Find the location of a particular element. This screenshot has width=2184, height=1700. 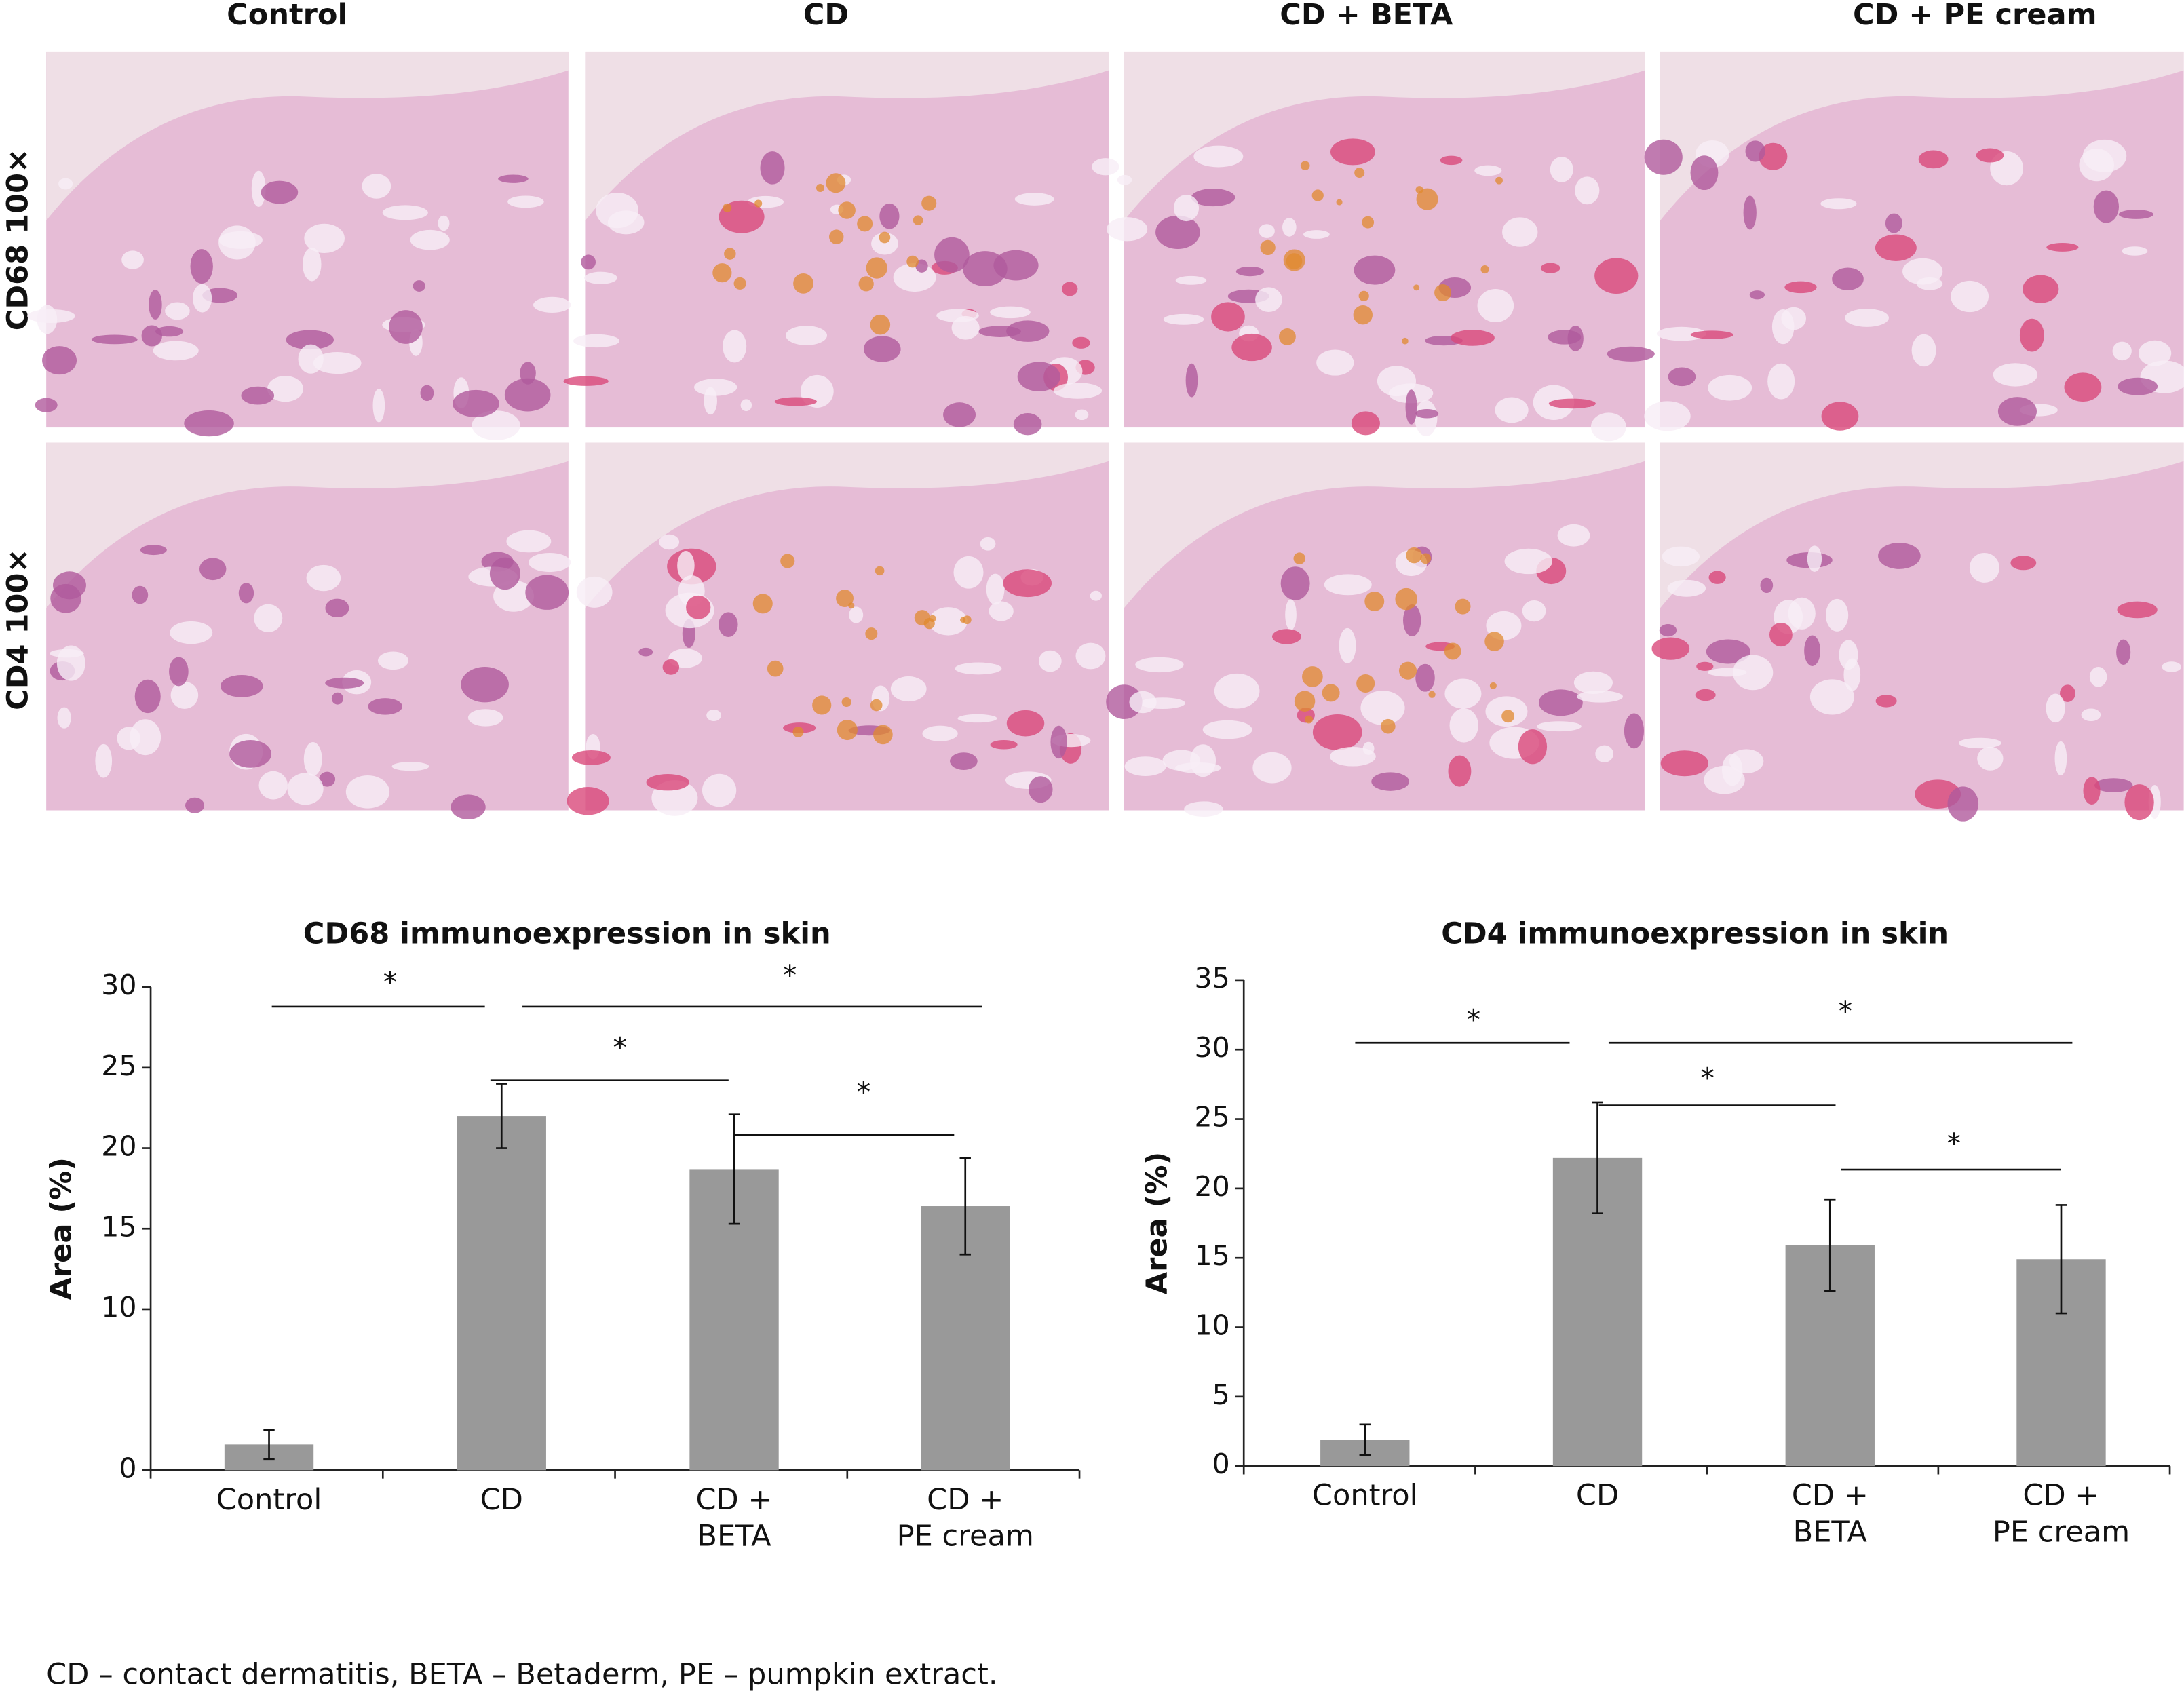

column-label: Control is located at coordinates (287, 16).